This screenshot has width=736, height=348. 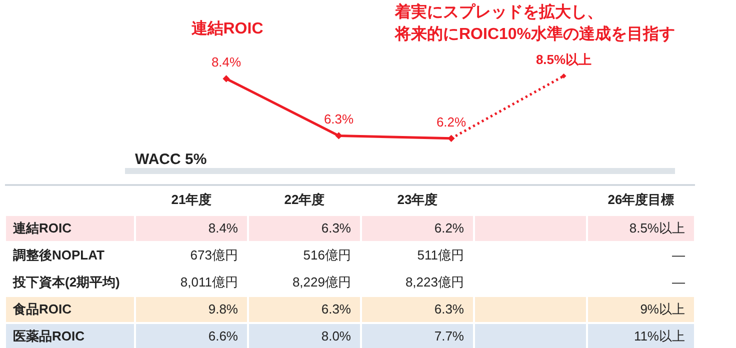 What do you see at coordinates (449, 228) in the screenshot?
I see `text: 6.2%` at bounding box center [449, 228].